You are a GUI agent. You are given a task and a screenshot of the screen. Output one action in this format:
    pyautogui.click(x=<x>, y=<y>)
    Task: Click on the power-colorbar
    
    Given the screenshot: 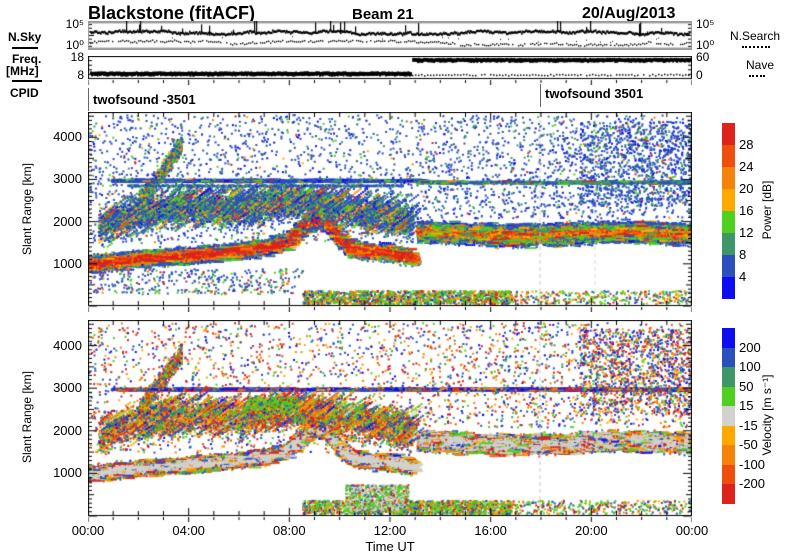 What is the action you would take?
    pyautogui.click(x=728, y=211)
    